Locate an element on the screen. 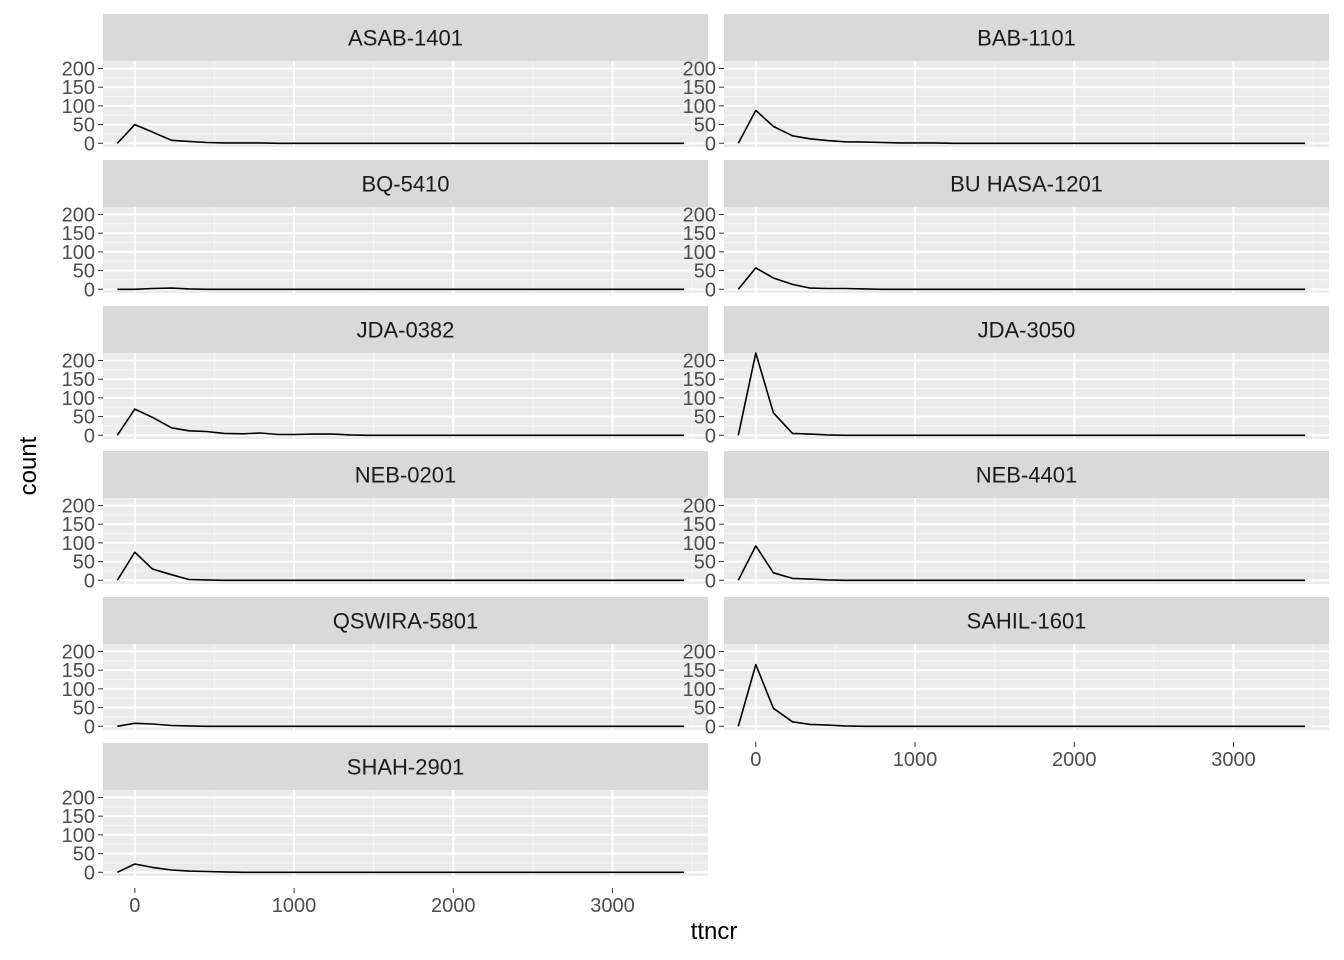 This screenshot has width=1344, height=960. facet-strip-label: JDA-0382 is located at coordinates (406, 330).